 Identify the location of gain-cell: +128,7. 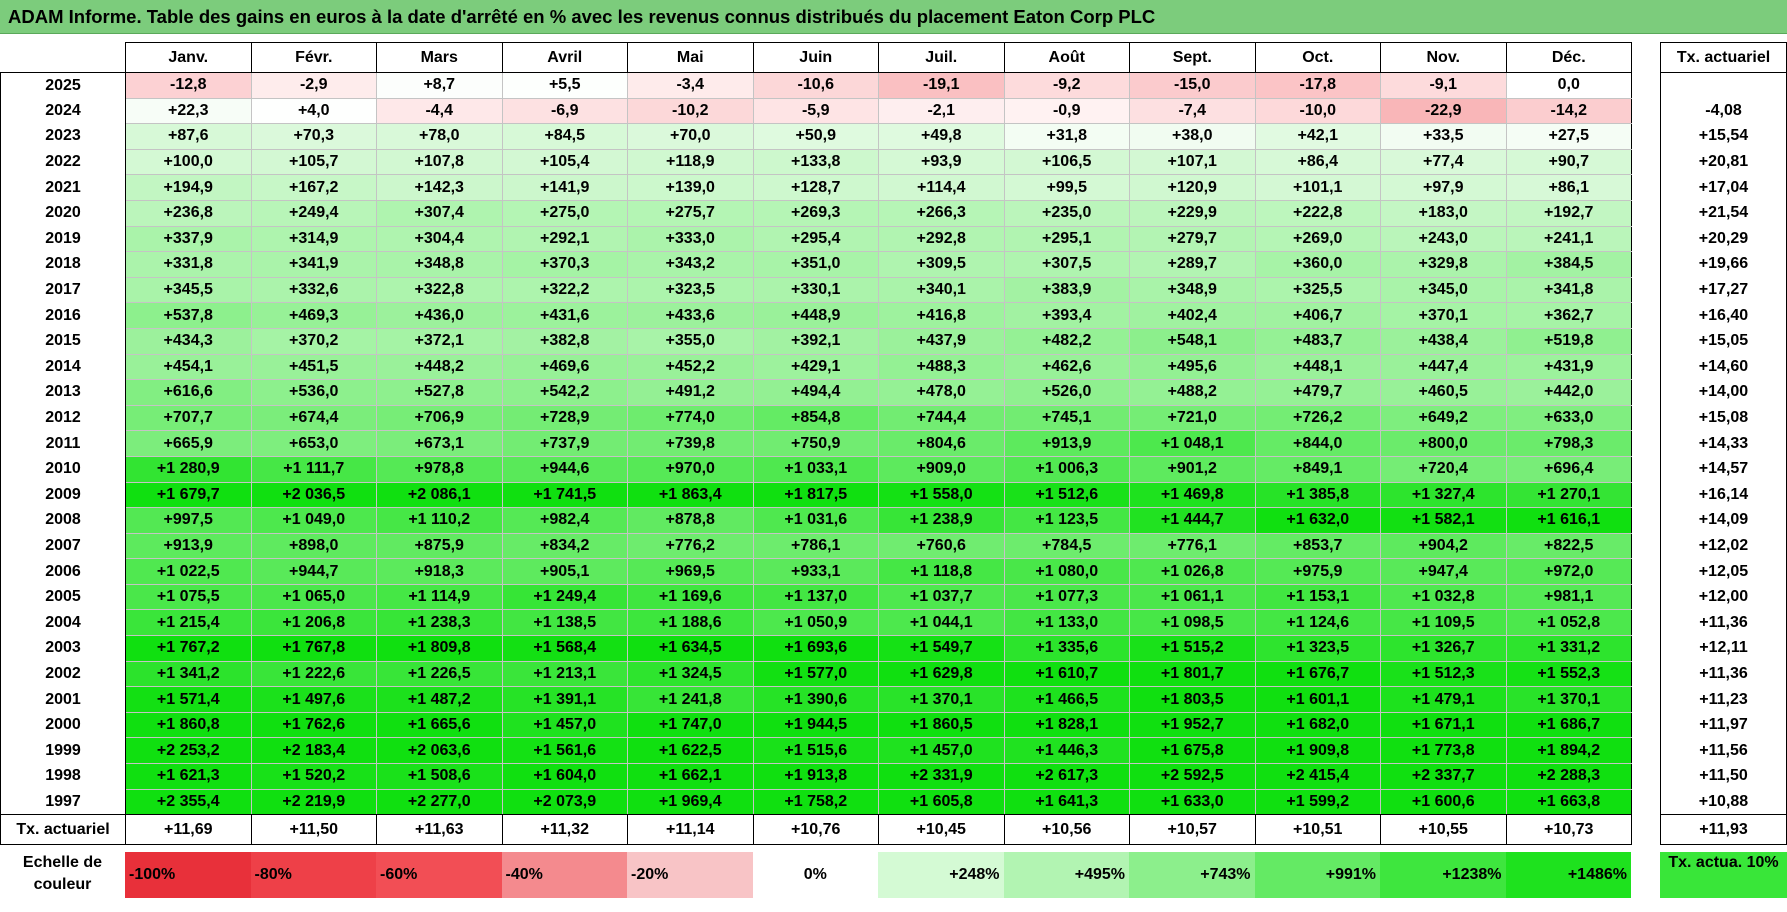
(815, 187).